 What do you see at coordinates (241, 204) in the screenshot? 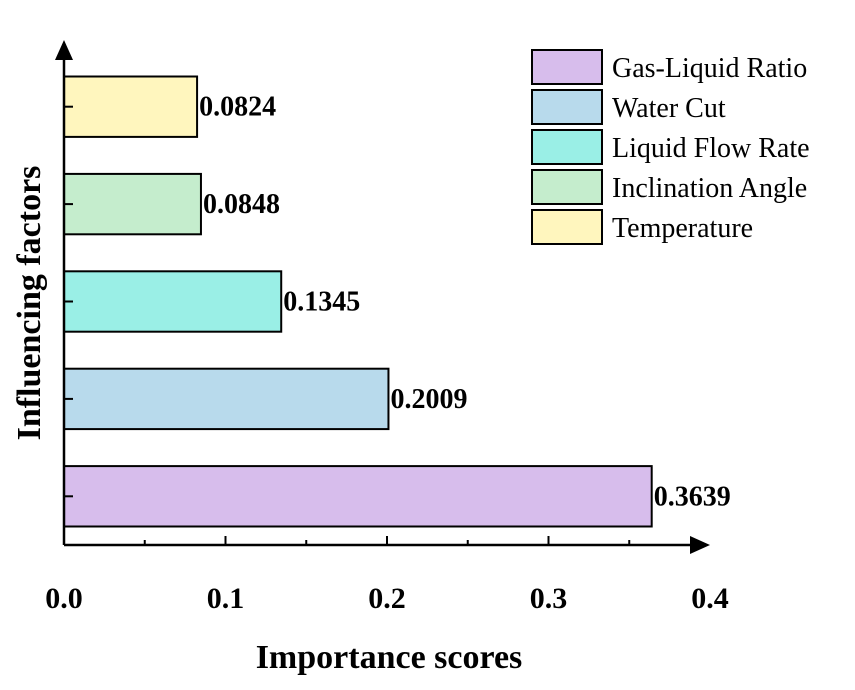
I see `data-label-3: 0.0848` at bounding box center [241, 204].